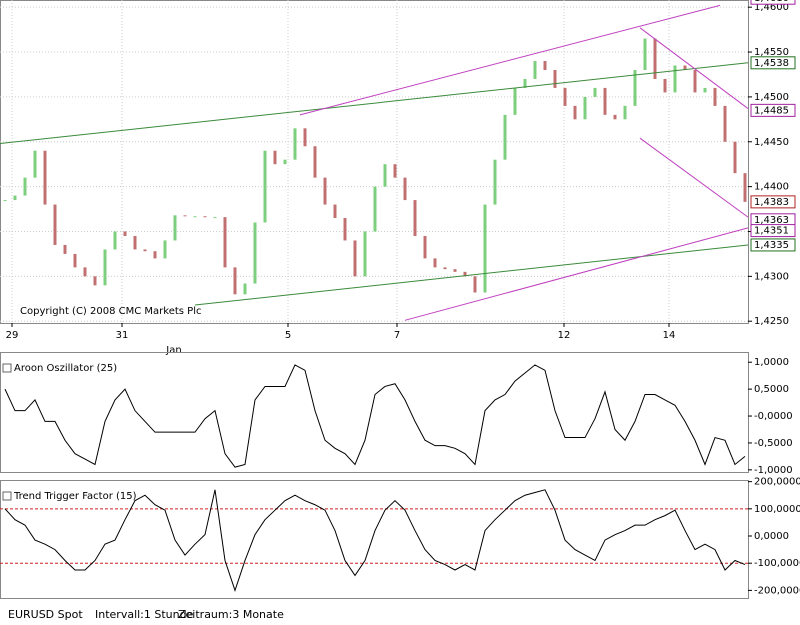  I want to click on y-tick-label: -0,5000, so click(773, 443).